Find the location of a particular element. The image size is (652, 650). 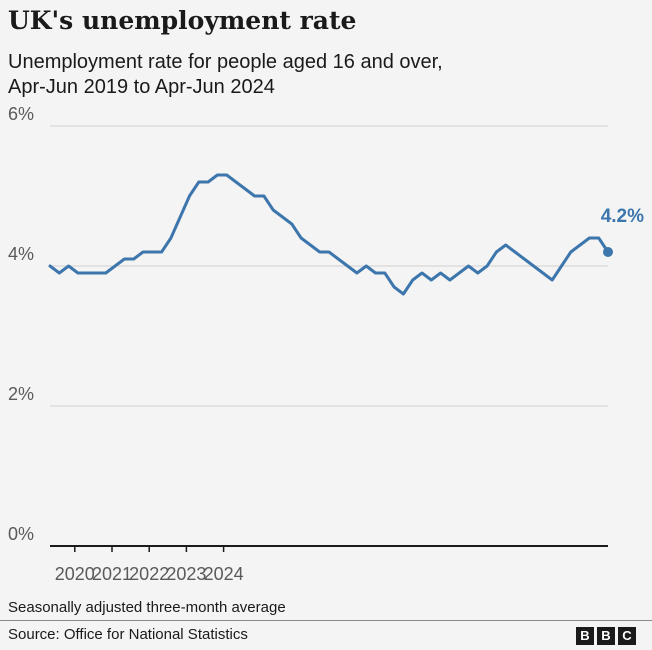

x-tick-label: 2021 is located at coordinates (112, 574).